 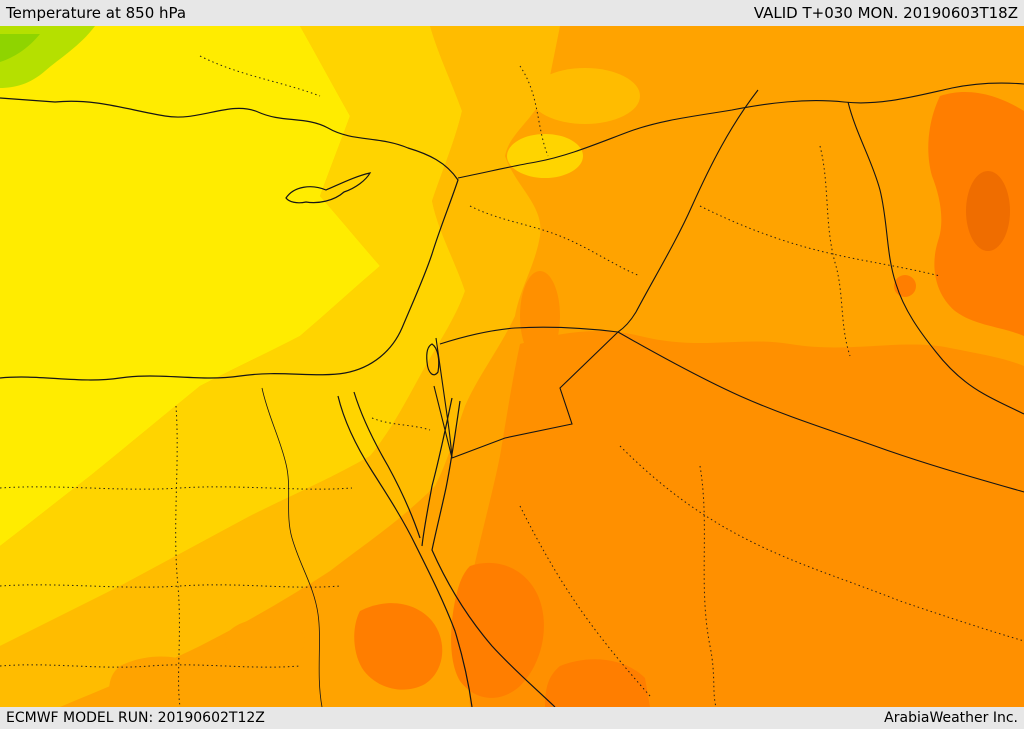 What do you see at coordinates (885, 13) in the screenshot?
I see `valid-time-label: VALID T+030 MON. 20190603T18Z` at bounding box center [885, 13].